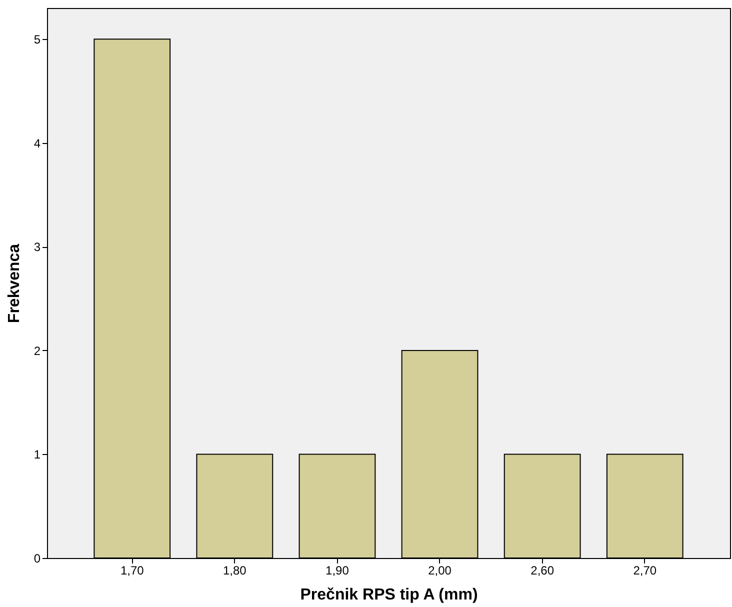  What do you see at coordinates (234, 571) in the screenshot?
I see `x-tick-label: 1,80` at bounding box center [234, 571].